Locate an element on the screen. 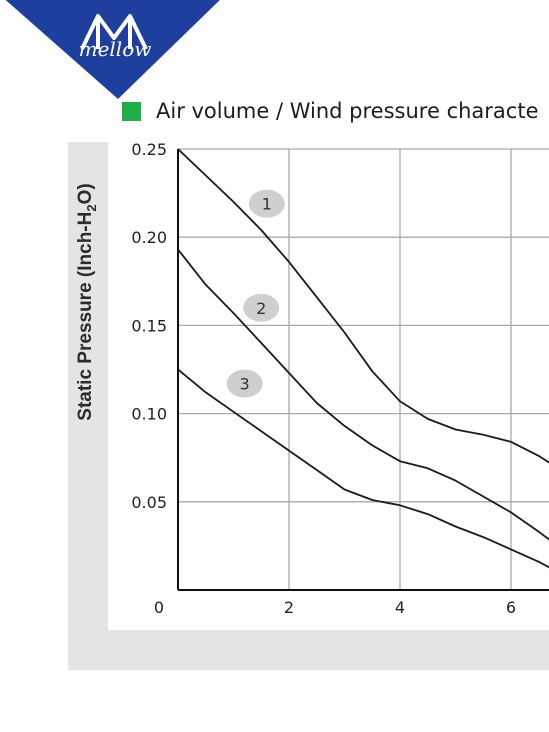 The width and height of the screenshot is (549, 732). logo-badge is located at coordinates (112, 49).